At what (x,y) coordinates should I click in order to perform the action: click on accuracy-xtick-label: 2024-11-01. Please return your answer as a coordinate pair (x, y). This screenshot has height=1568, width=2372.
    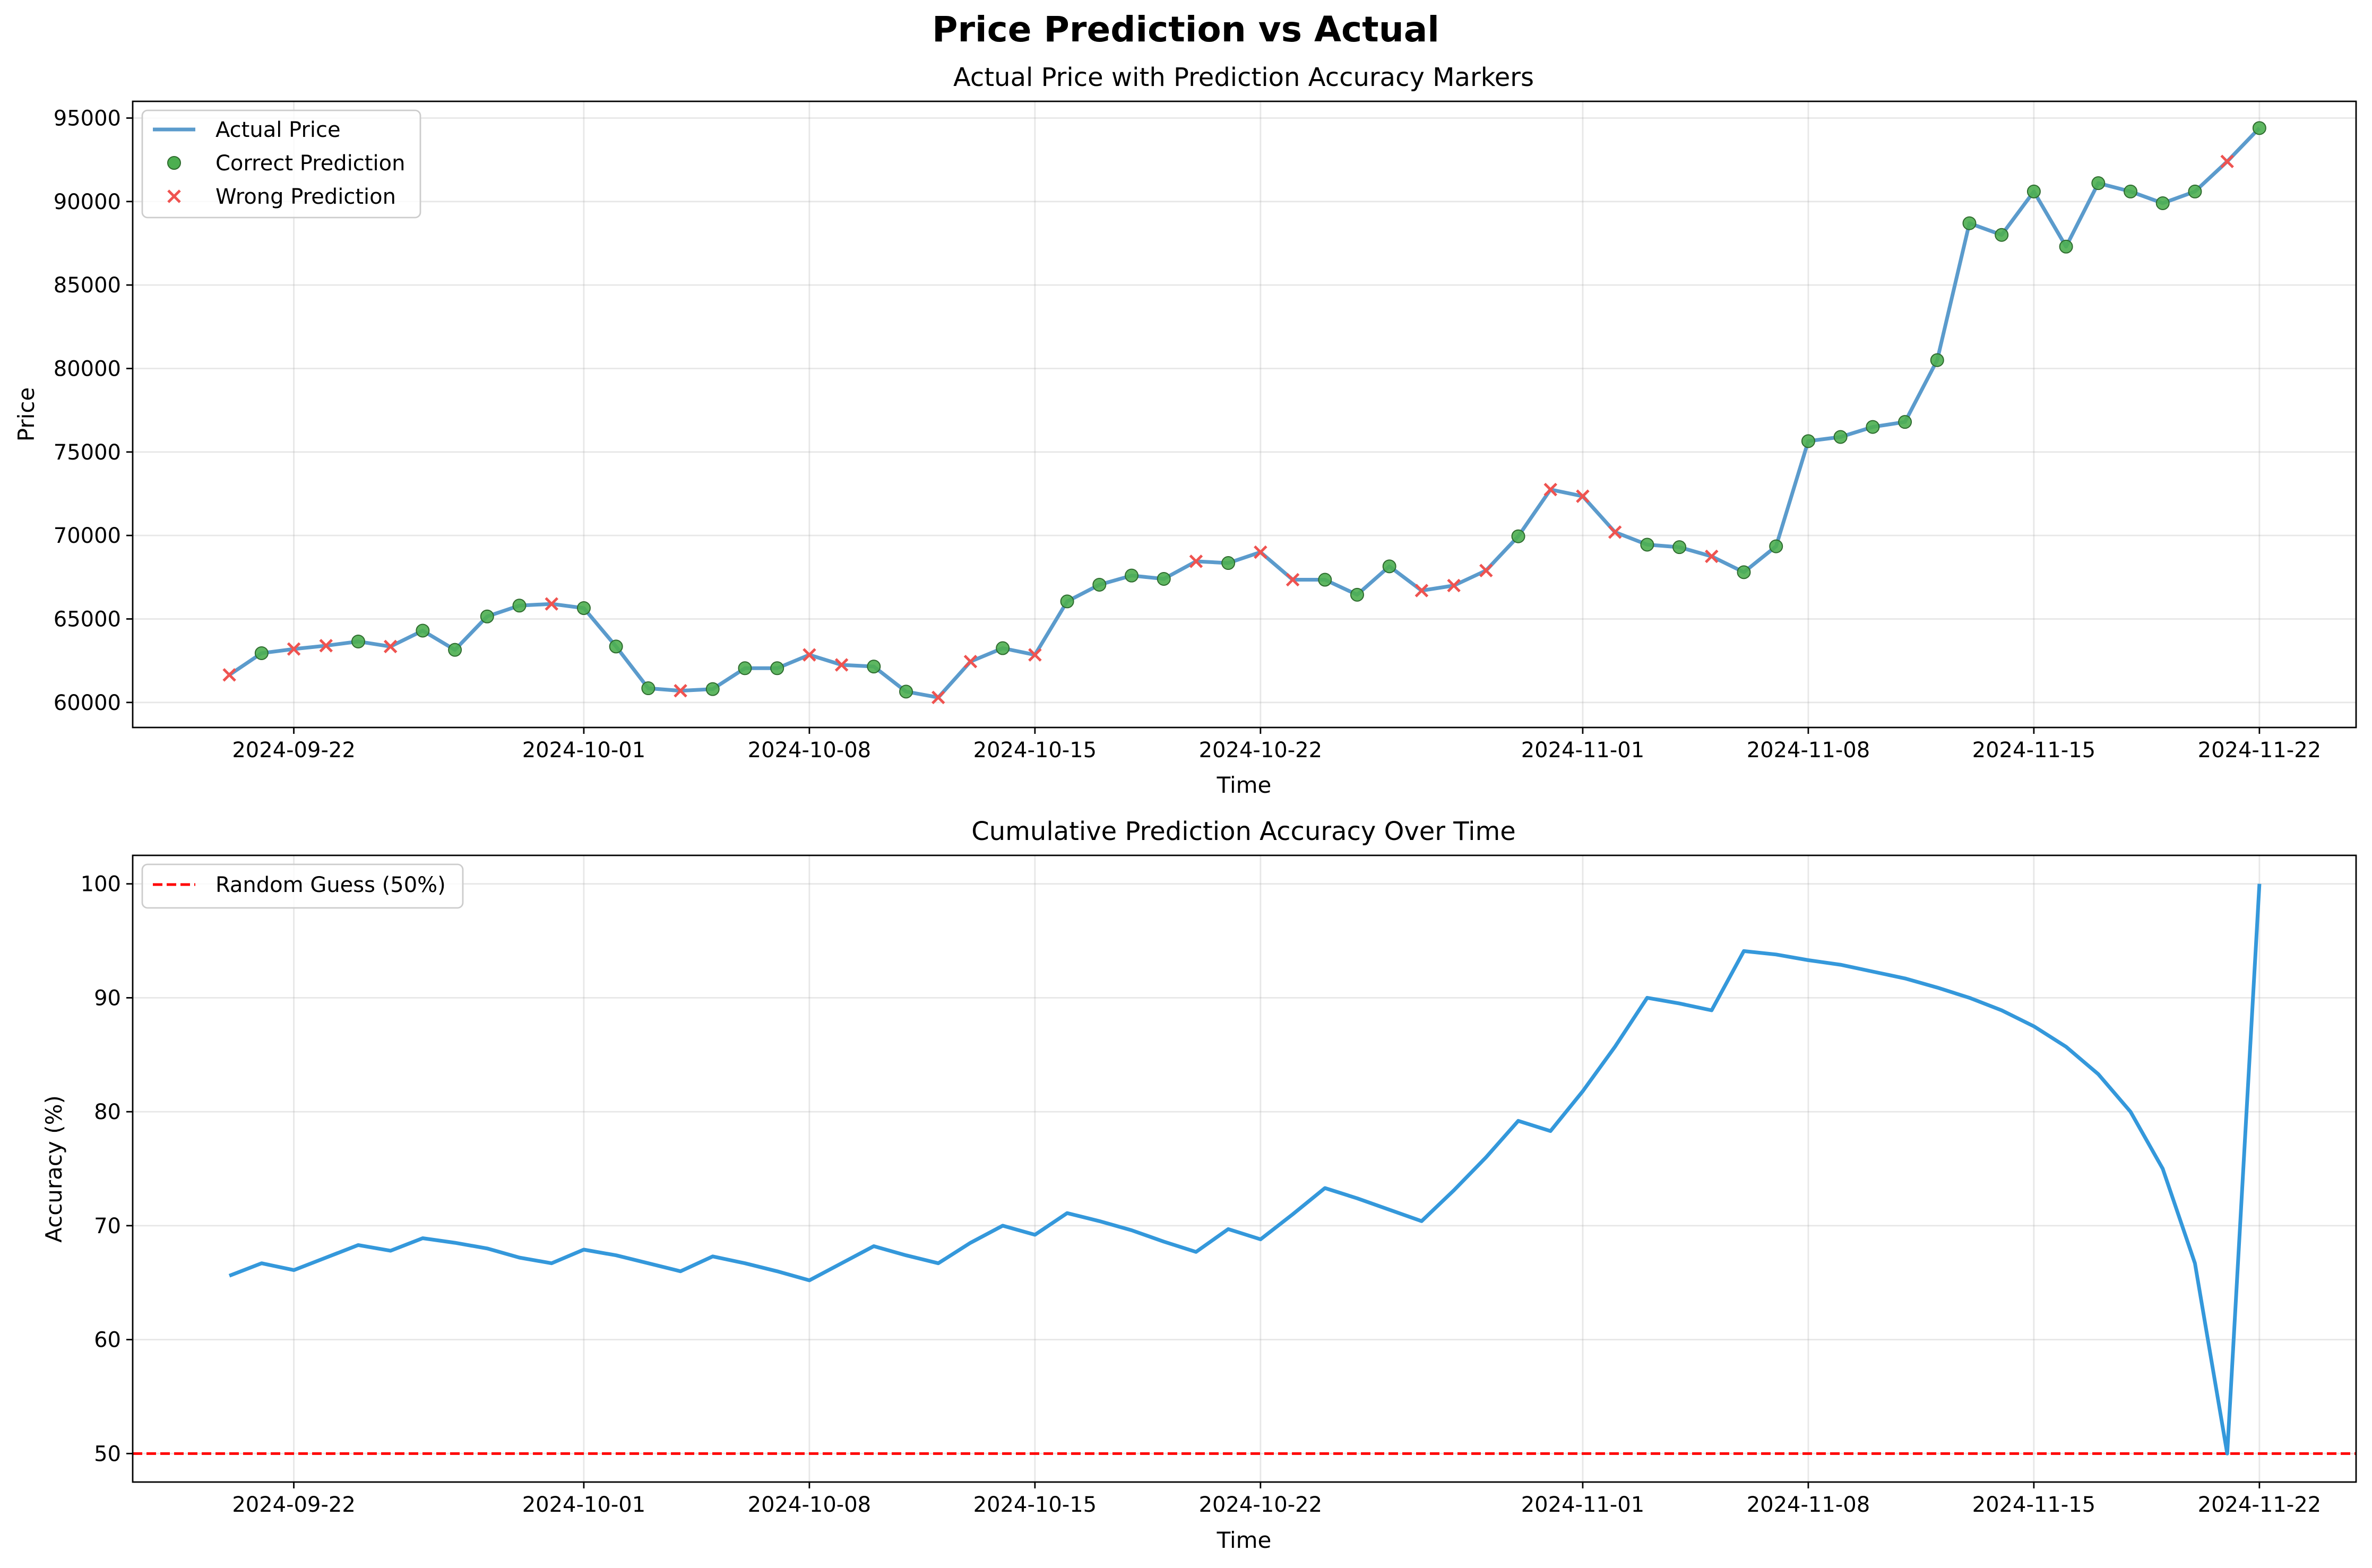
    Looking at the image, I should click on (1582, 1505).